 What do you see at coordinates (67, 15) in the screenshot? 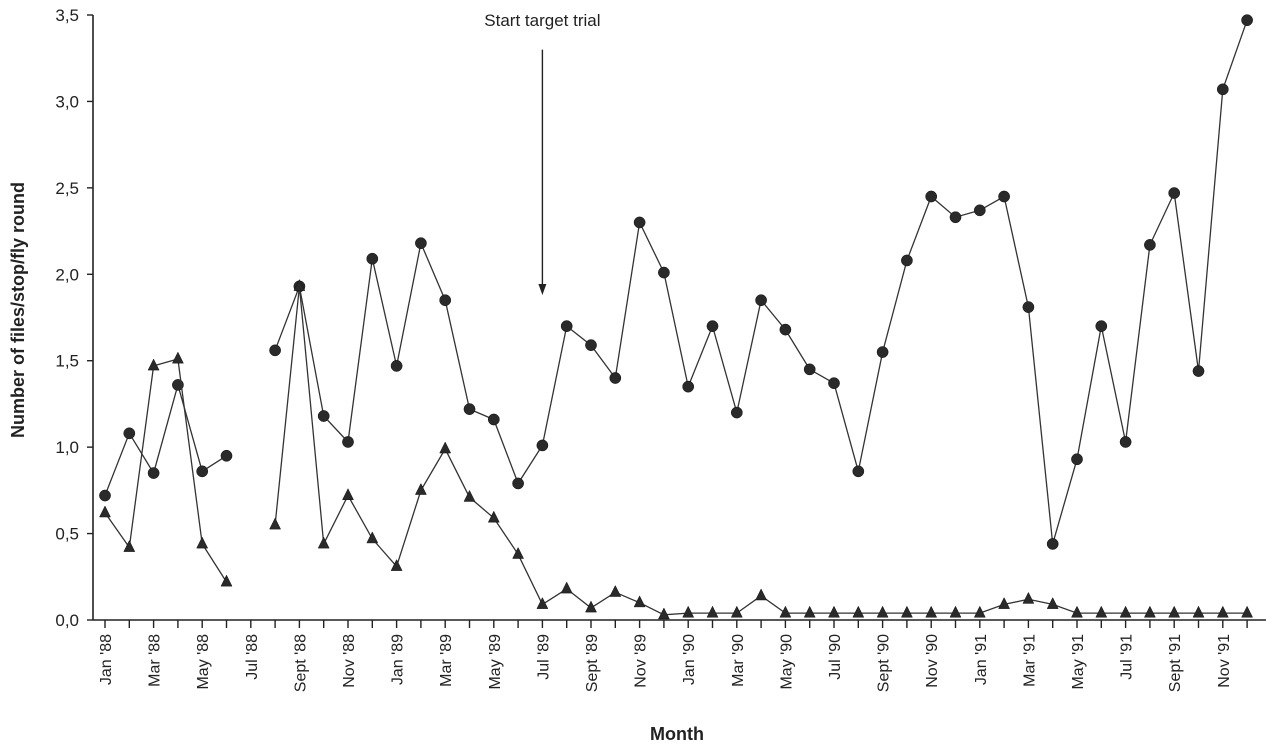
I see `y-tick-label: 3,5` at bounding box center [67, 15].